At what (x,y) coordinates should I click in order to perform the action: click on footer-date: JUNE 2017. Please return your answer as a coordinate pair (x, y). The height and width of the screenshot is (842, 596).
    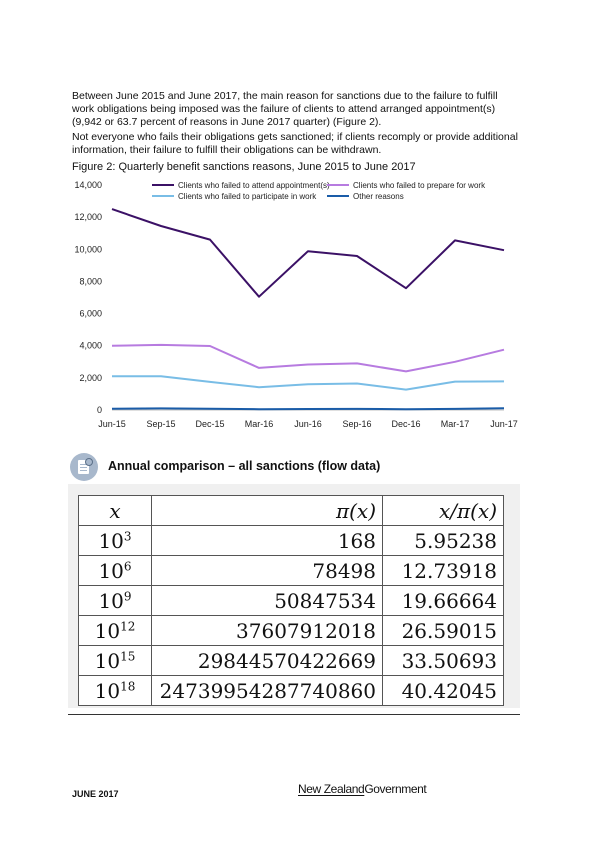
    Looking at the image, I should click on (95, 794).